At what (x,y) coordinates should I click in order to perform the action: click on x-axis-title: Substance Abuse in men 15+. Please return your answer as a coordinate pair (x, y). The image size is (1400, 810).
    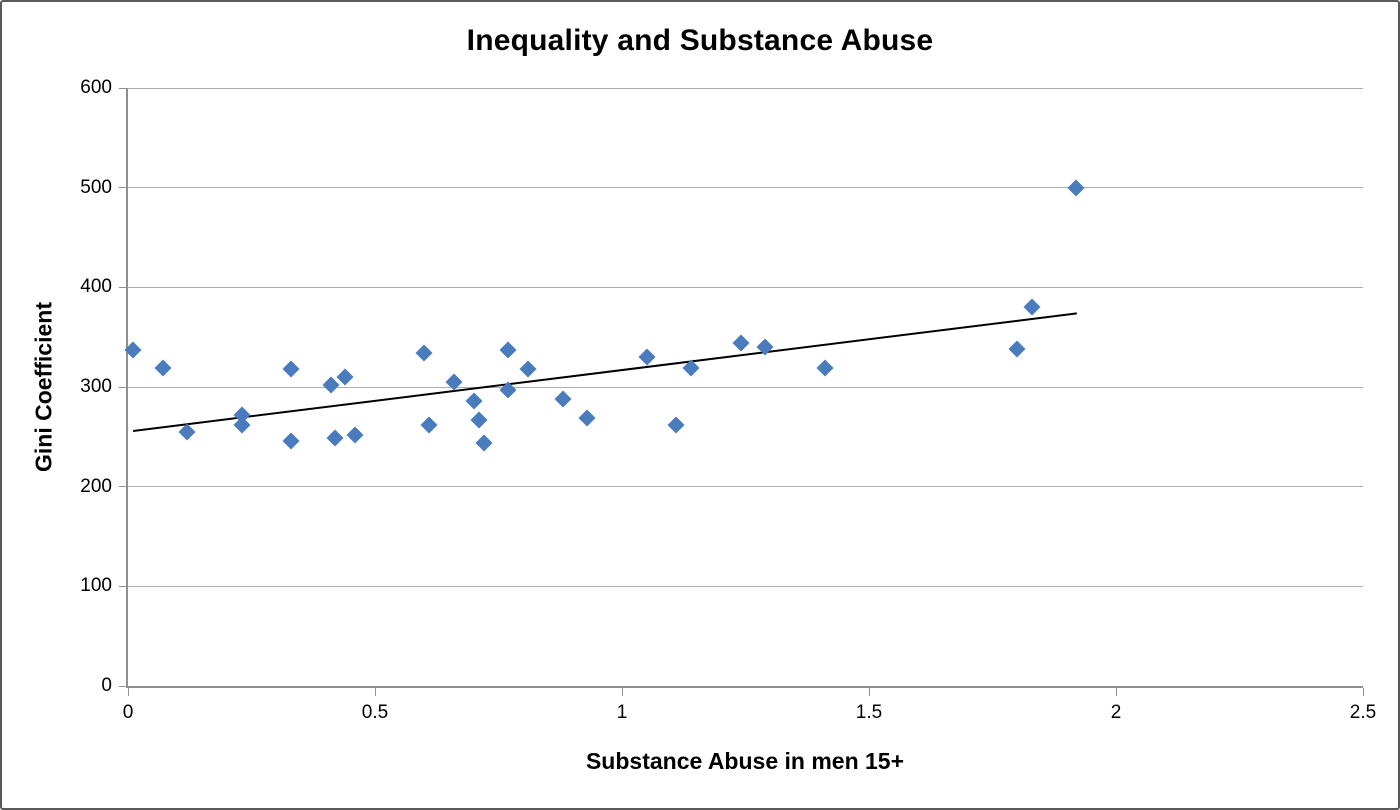
    Looking at the image, I should click on (745, 761).